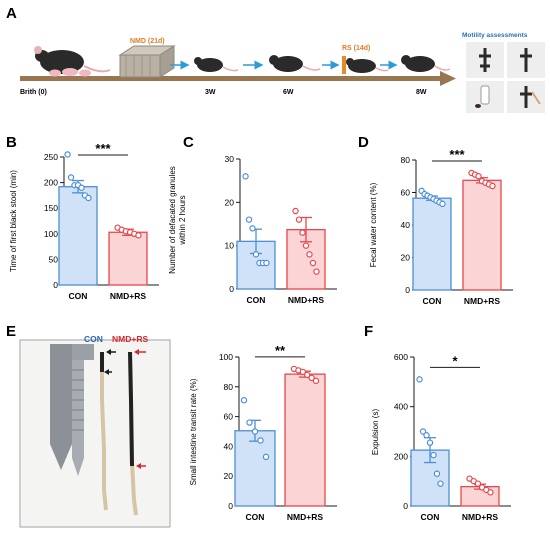  What do you see at coordinates (426, 63) in the screenshot?
I see `mouse-8w-icon` at bounding box center [426, 63].